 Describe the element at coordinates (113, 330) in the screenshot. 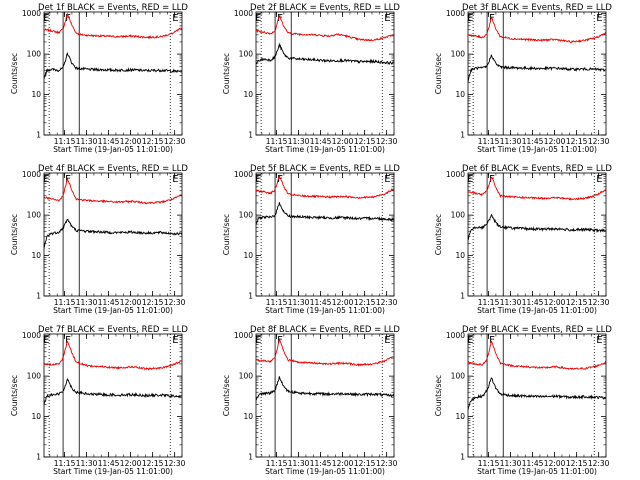

I see `panel-title: Det 7f BLACK = Events, RED = LLD` at that location.